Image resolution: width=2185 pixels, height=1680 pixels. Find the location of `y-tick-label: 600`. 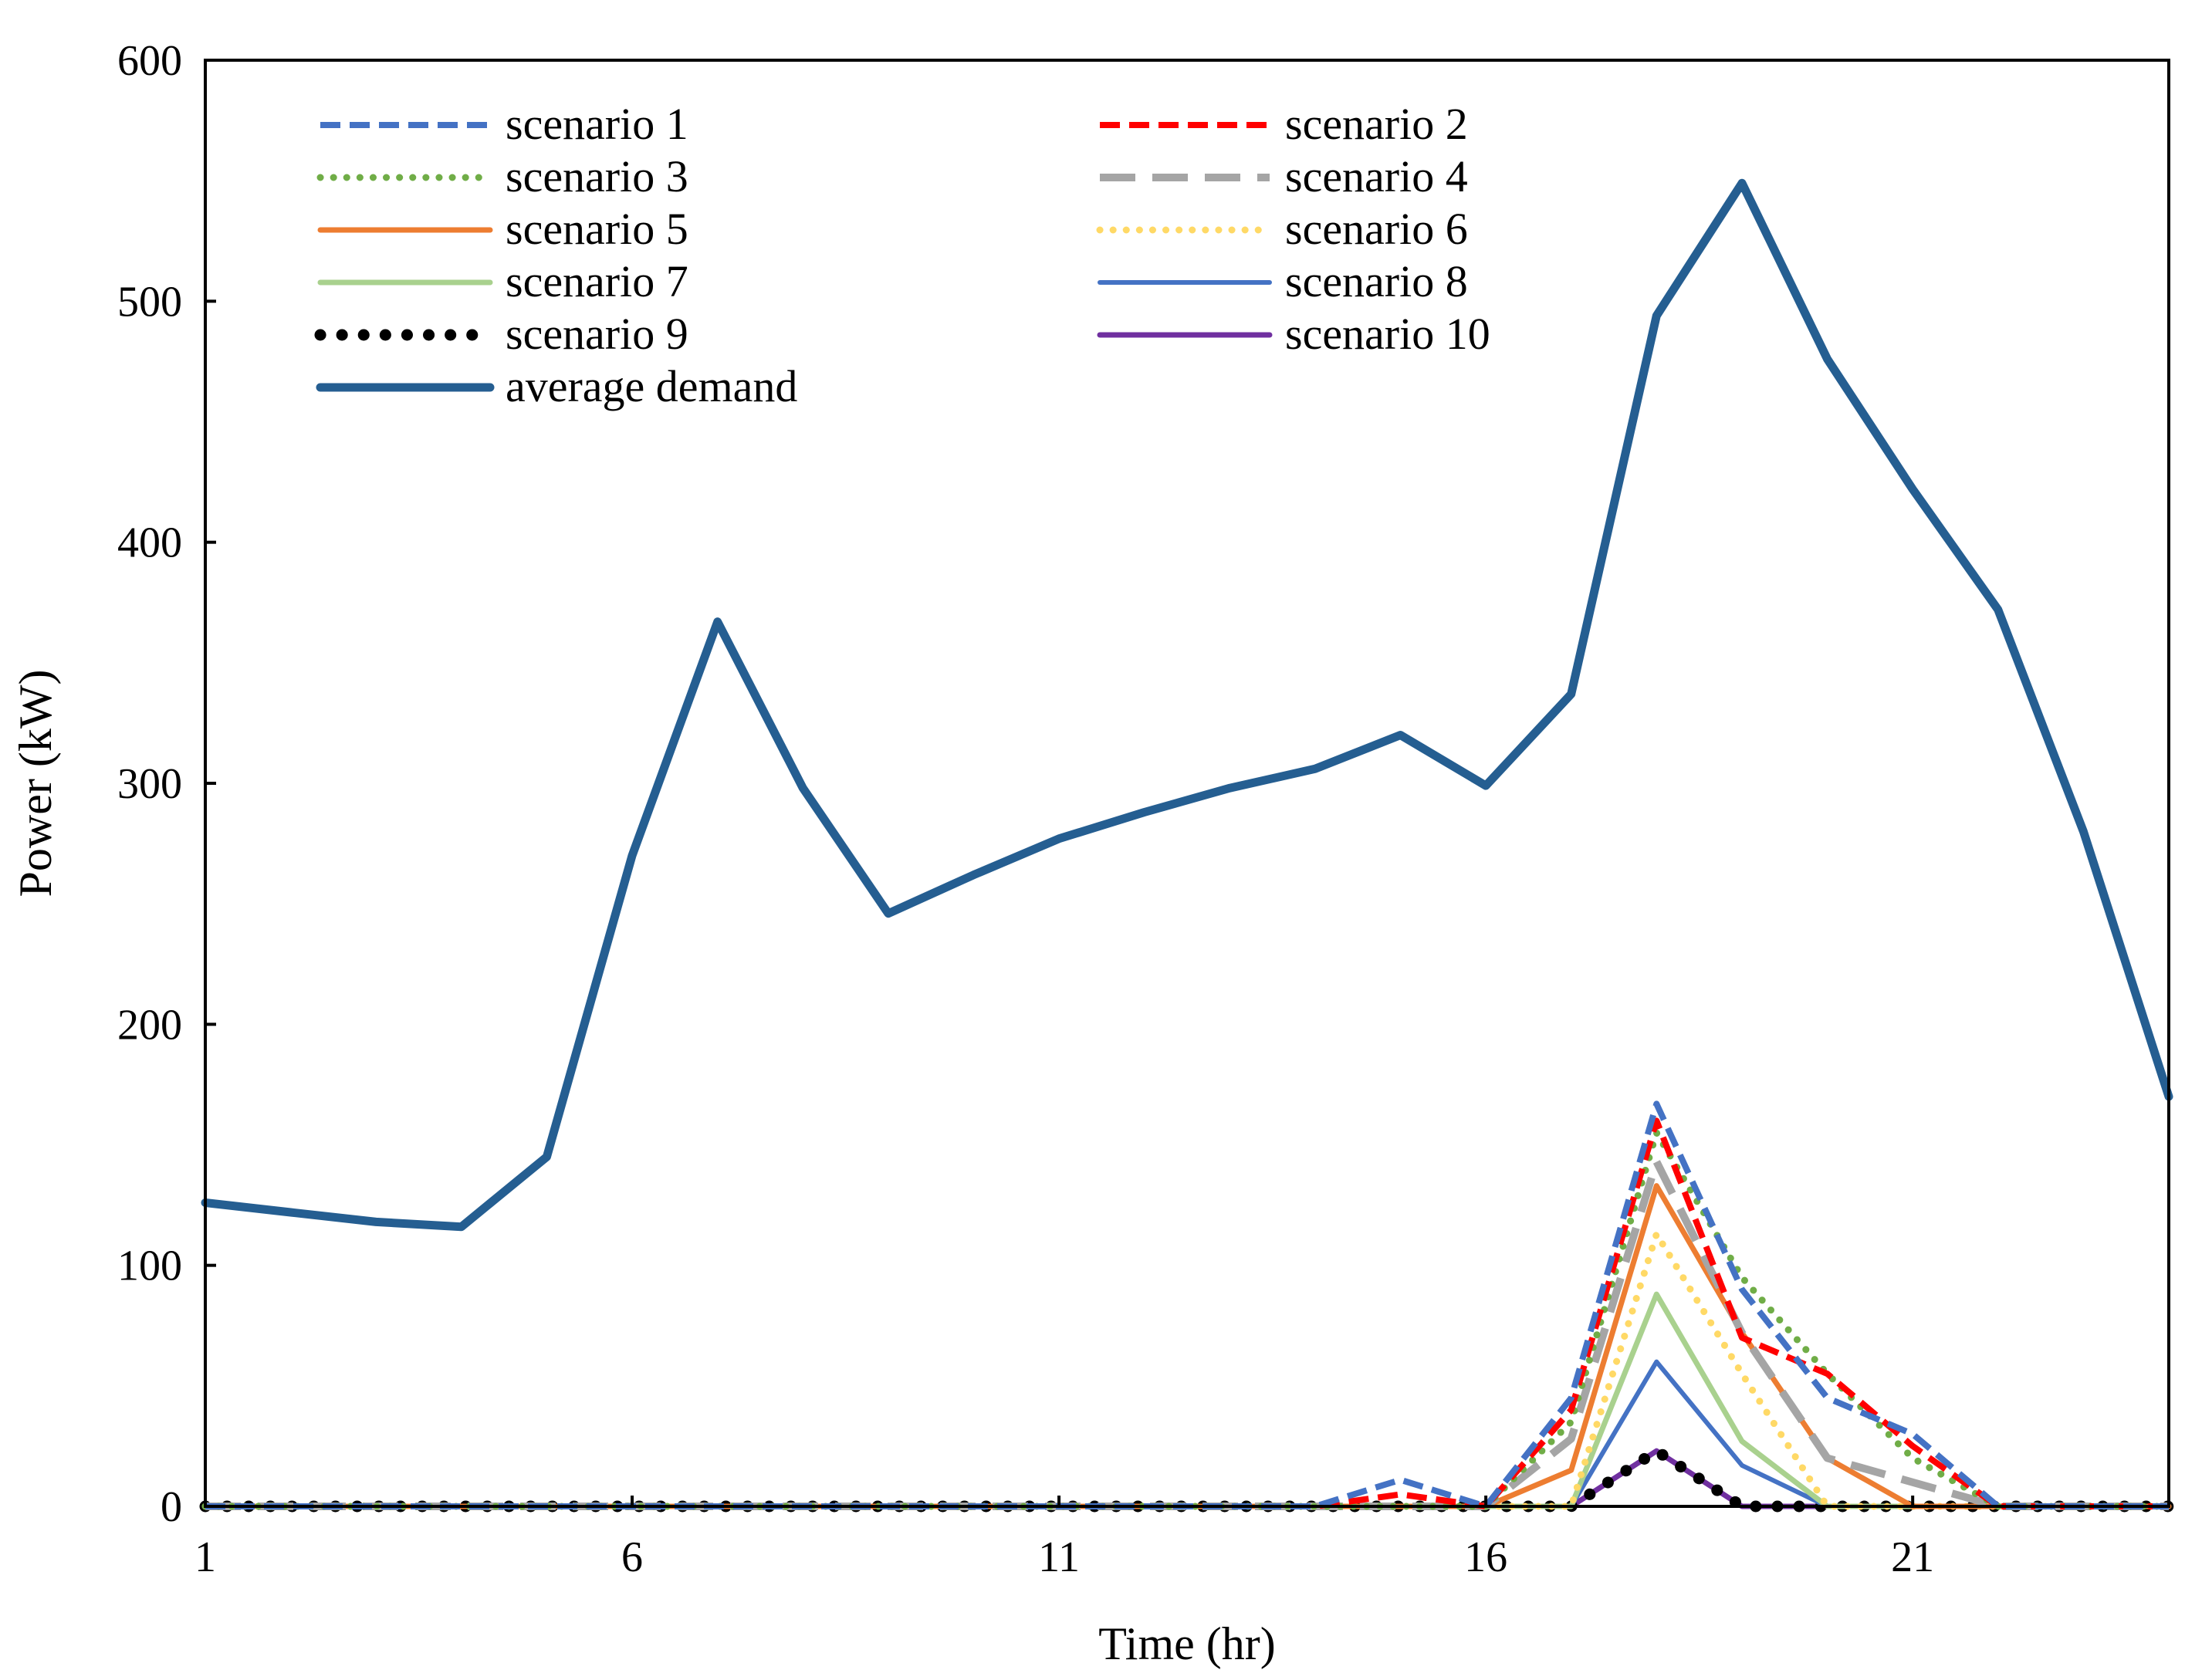

y-tick-label: 600 is located at coordinates (149, 61).